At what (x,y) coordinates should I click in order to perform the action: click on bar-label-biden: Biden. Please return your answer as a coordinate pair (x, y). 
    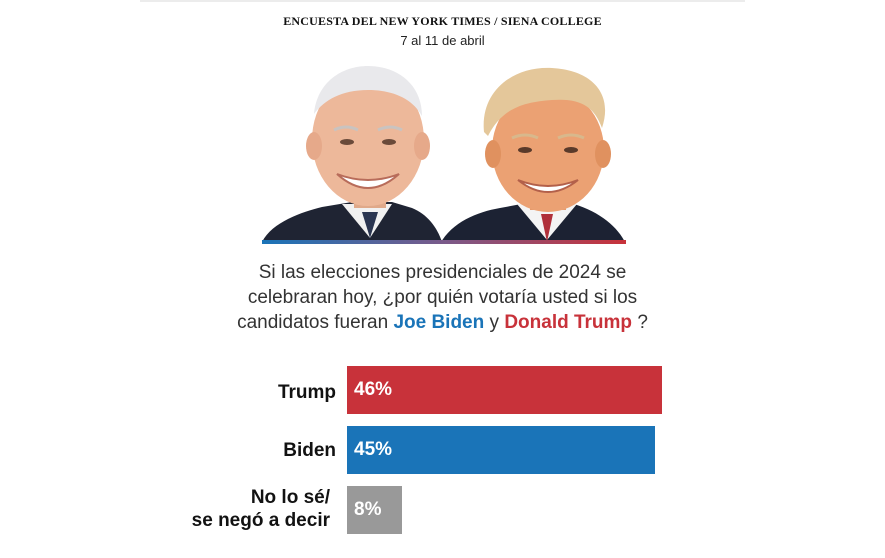
    Looking at the image, I should click on (309, 450).